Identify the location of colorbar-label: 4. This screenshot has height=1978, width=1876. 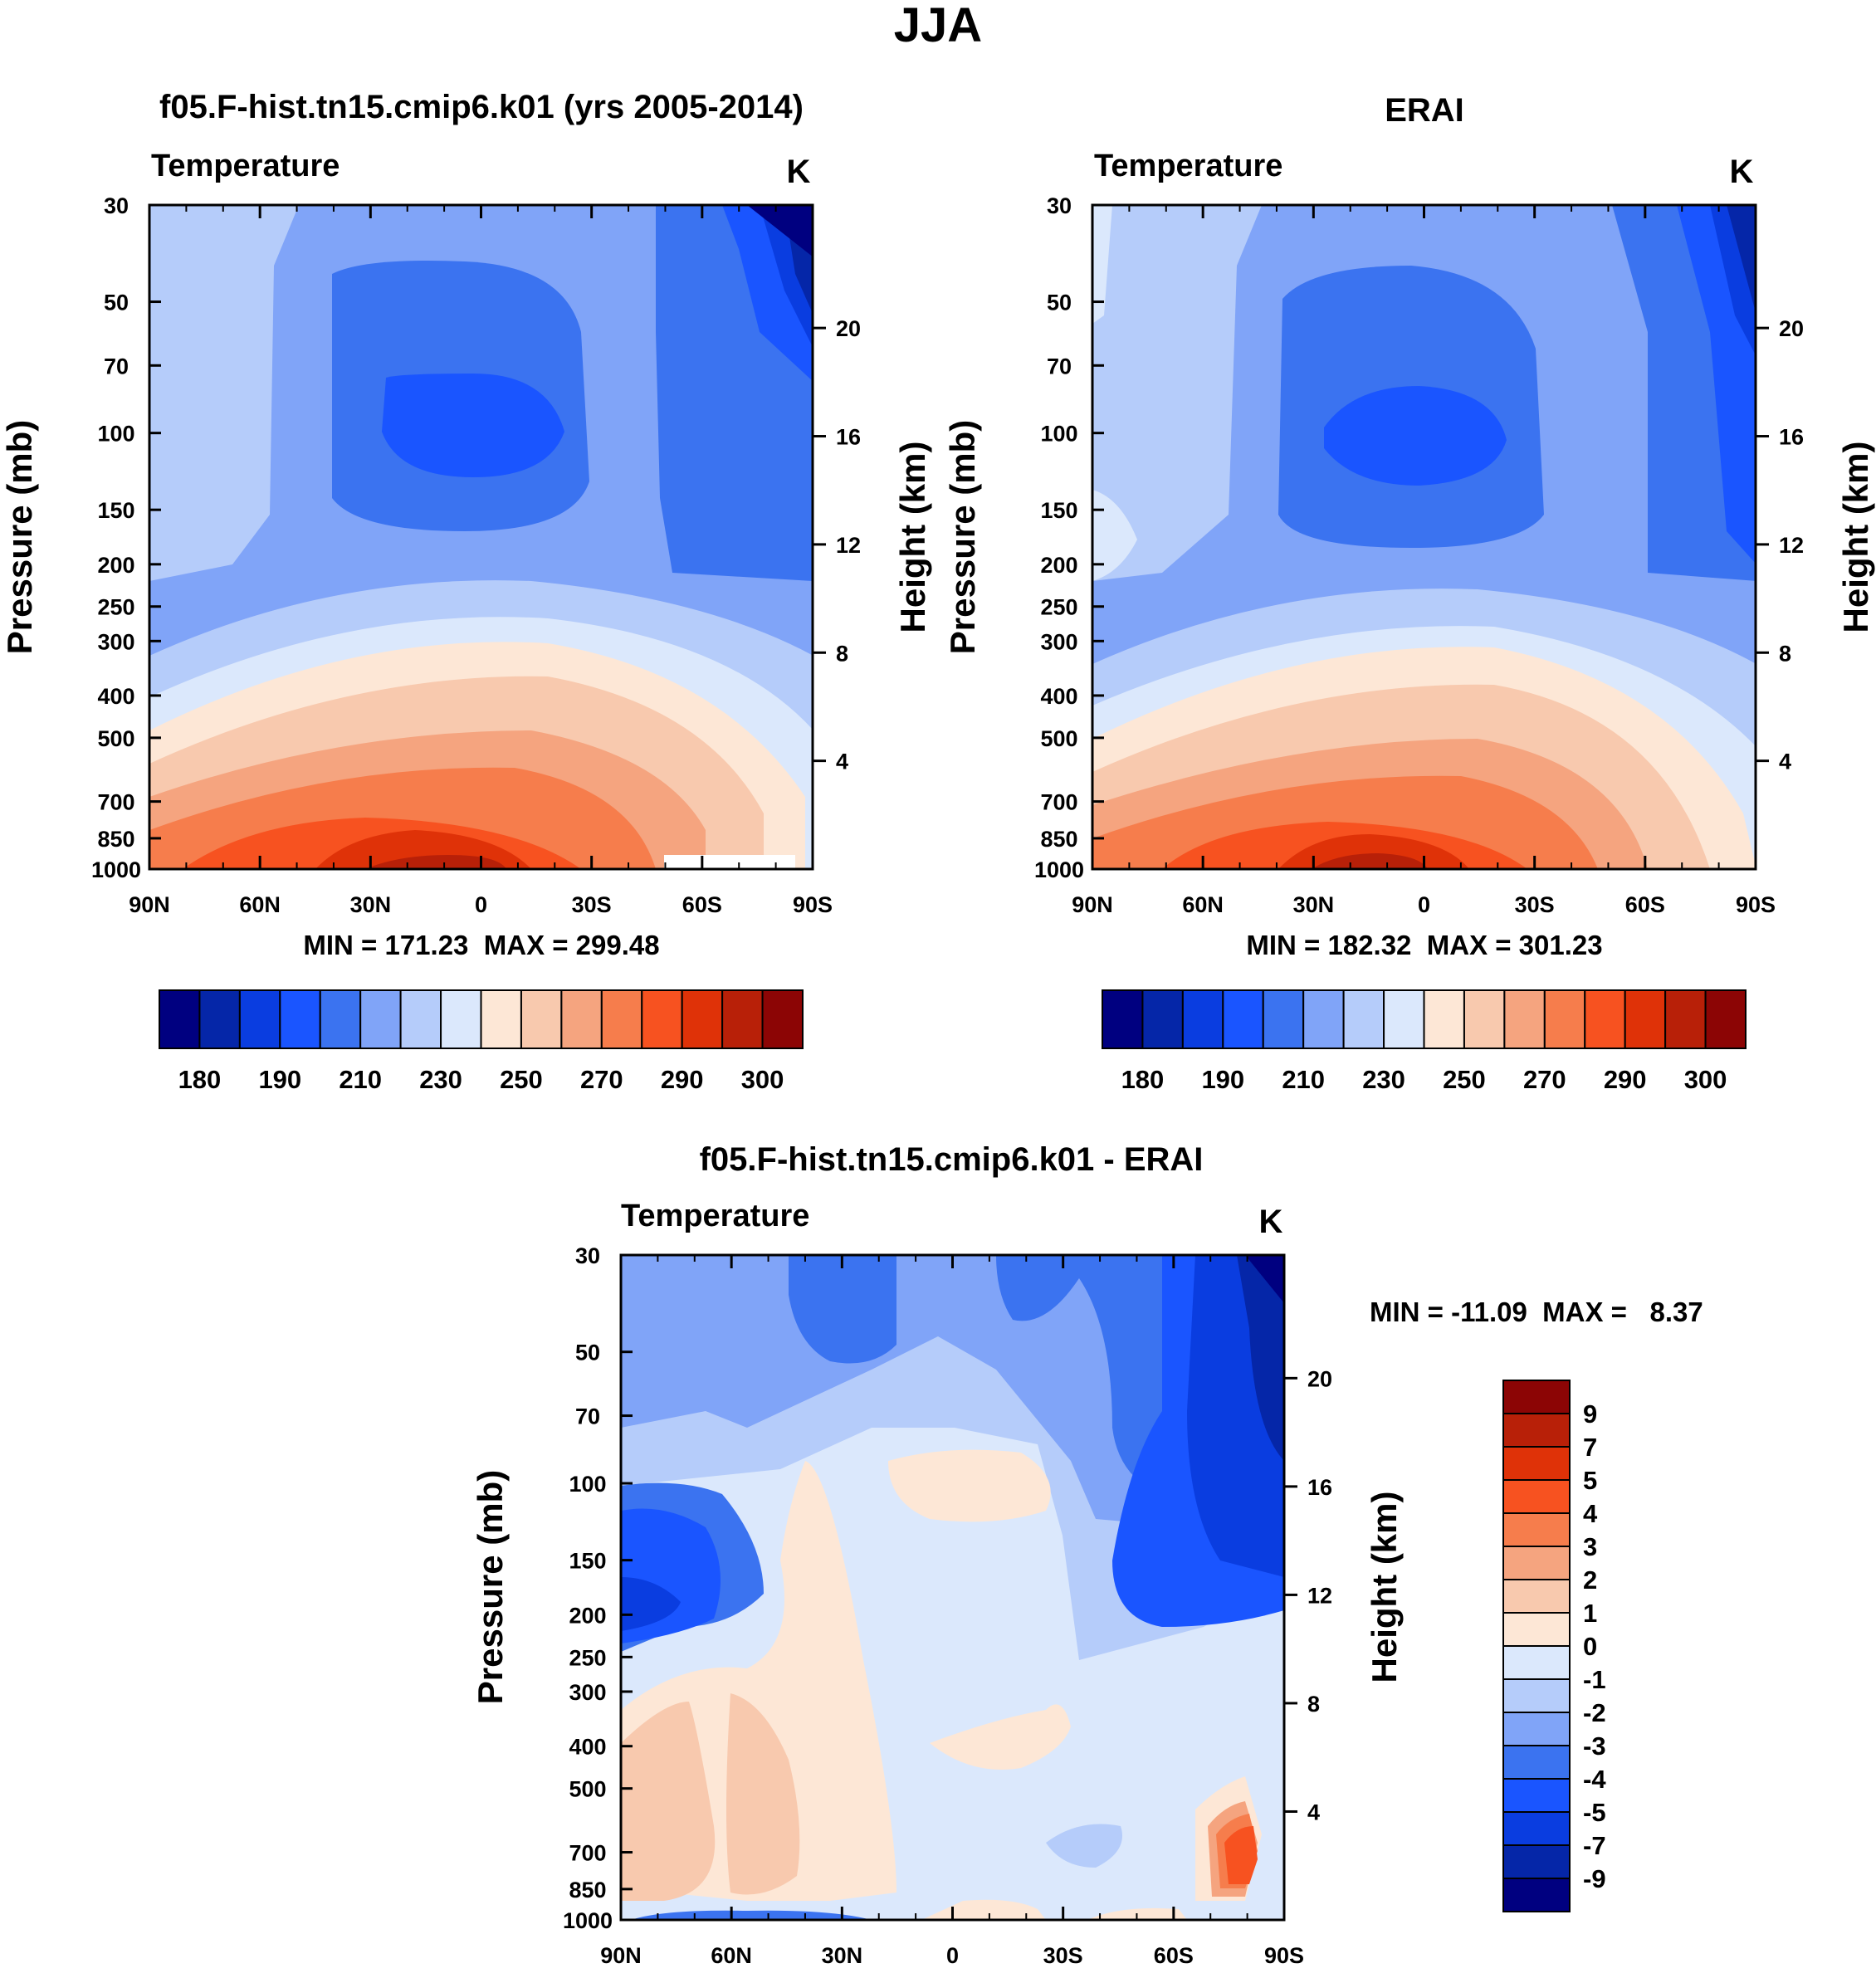
(1591, 1514).